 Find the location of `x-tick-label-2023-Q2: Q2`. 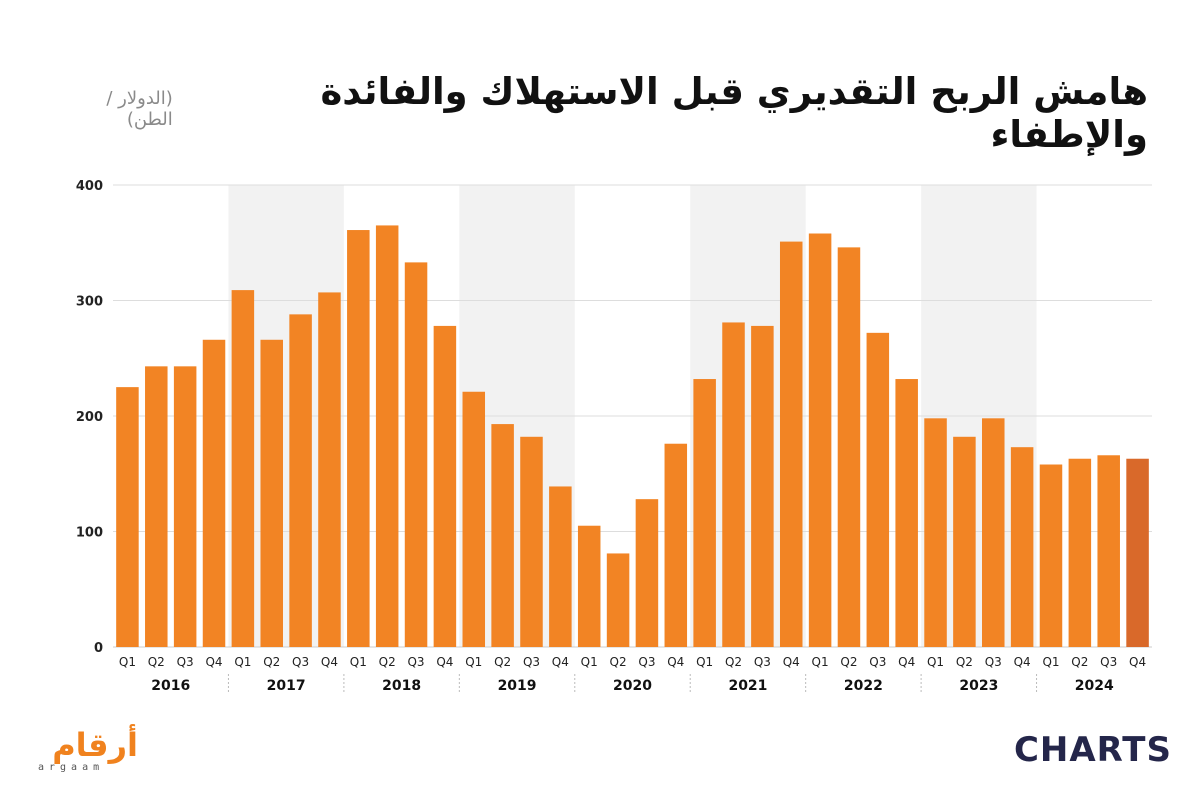

x-tick-label-2023-Q2: Q2 is located at coordinates (964, 662).